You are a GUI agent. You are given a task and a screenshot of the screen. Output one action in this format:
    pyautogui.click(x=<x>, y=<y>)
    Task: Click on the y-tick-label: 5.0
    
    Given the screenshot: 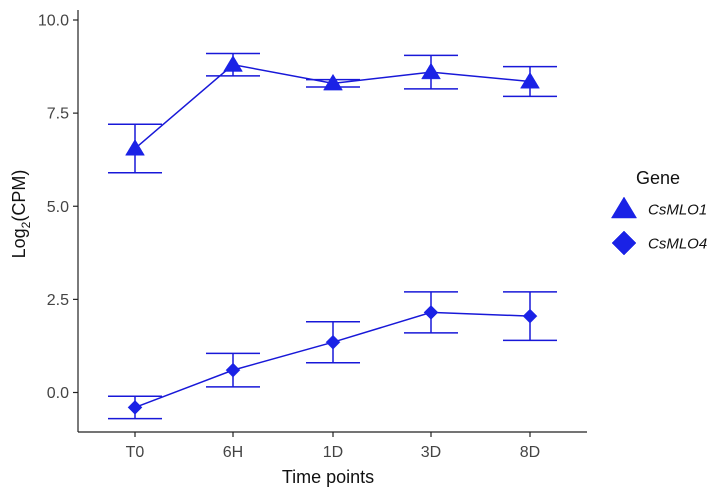 What is the action you would take?
    pyautogui.click(x=58, y=207)
    